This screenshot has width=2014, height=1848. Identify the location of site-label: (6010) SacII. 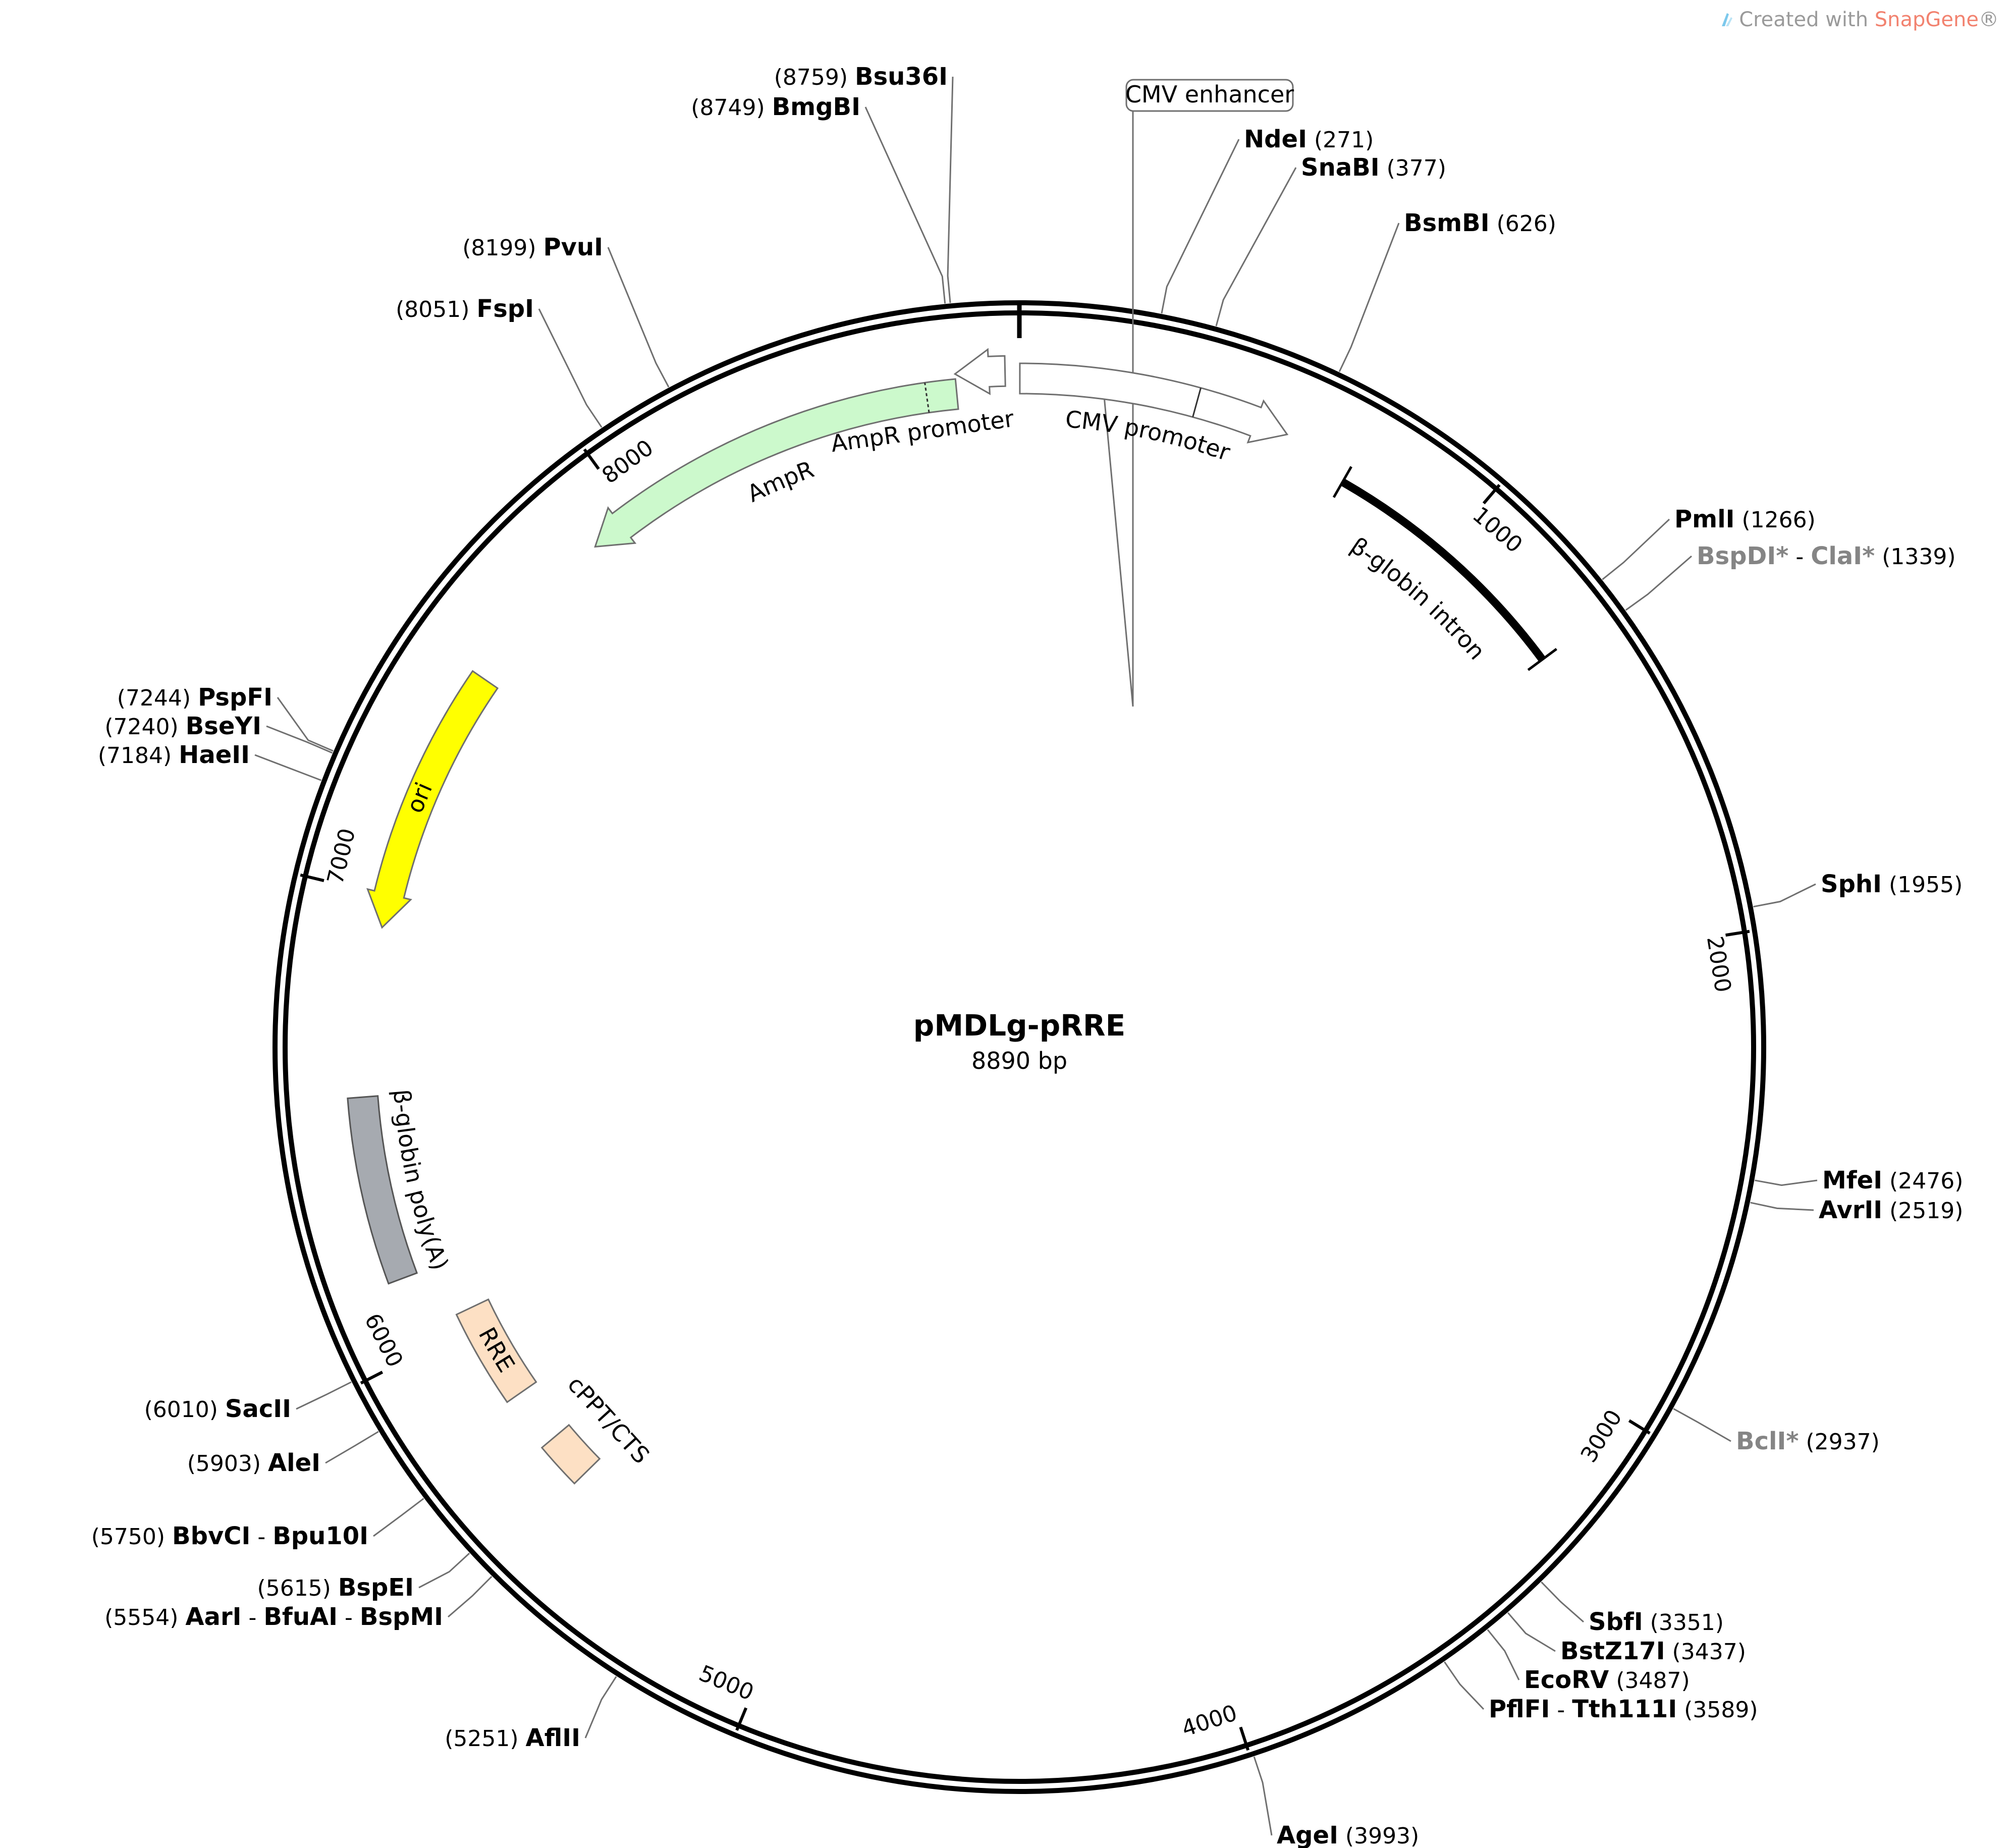
(217, 1409).